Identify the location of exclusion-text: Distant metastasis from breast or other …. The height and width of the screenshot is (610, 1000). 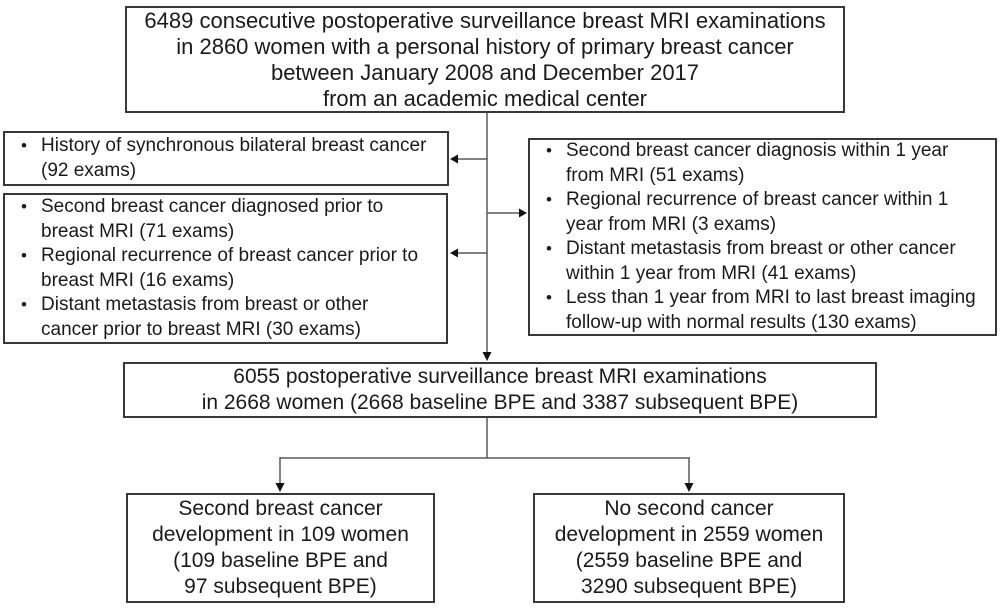
(761, 248).